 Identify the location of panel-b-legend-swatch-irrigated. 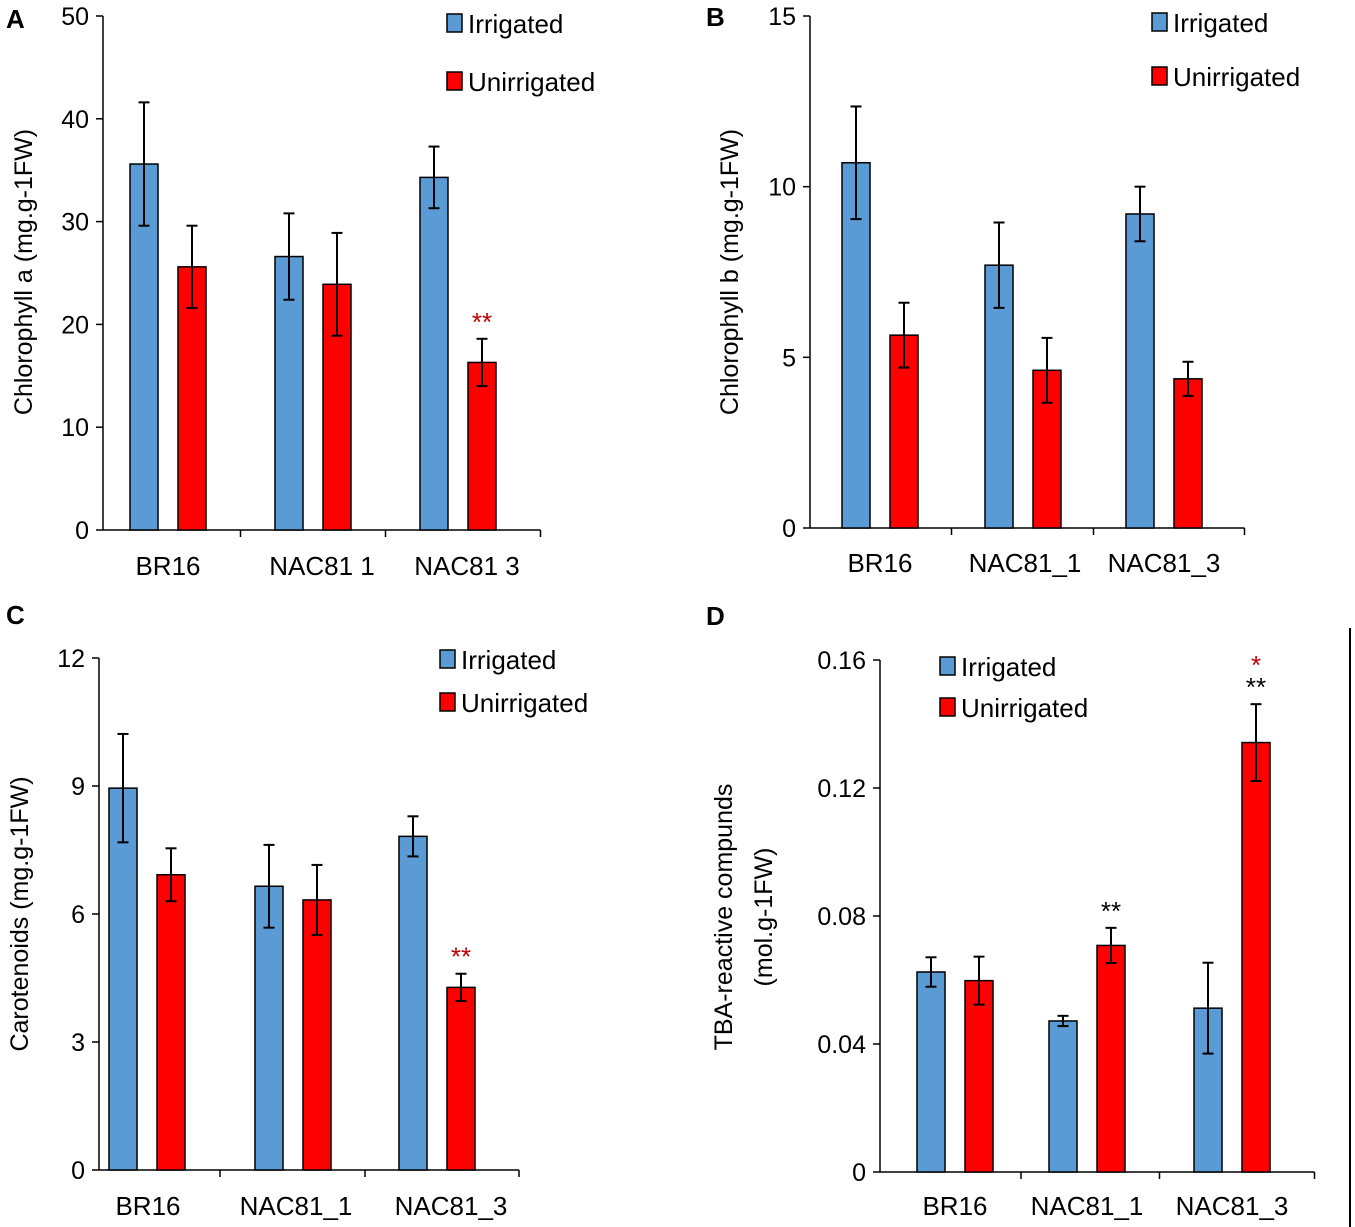
(1159, 22).